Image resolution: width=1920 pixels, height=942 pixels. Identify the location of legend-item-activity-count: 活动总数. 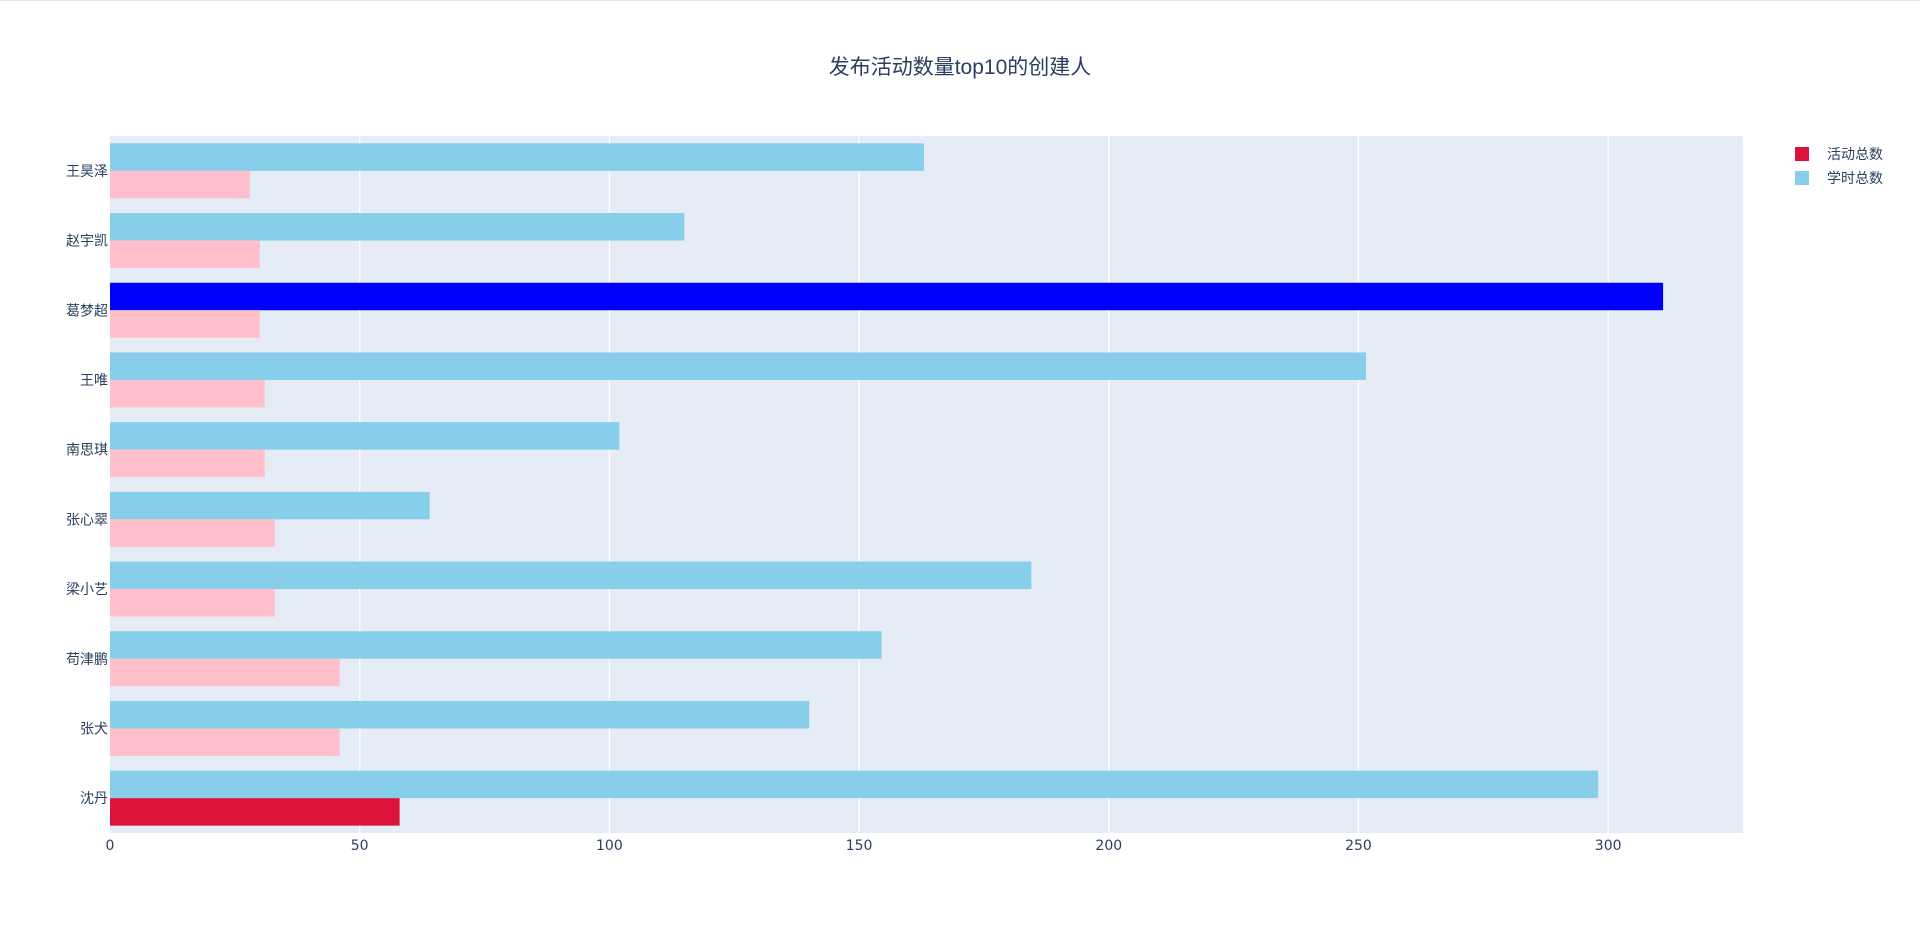
(1839, 155).